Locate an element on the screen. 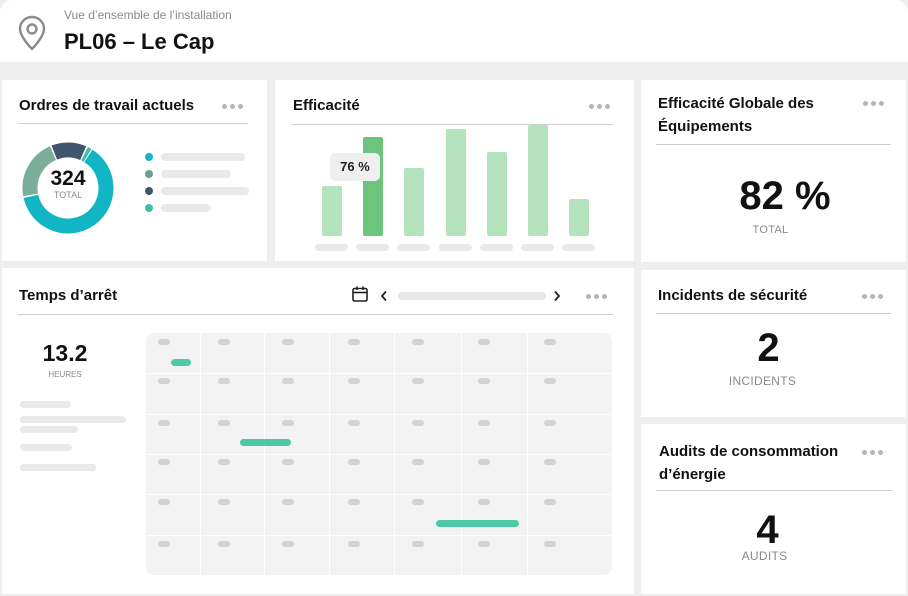  chevron-right-icon is located at coordinates (557, 296).